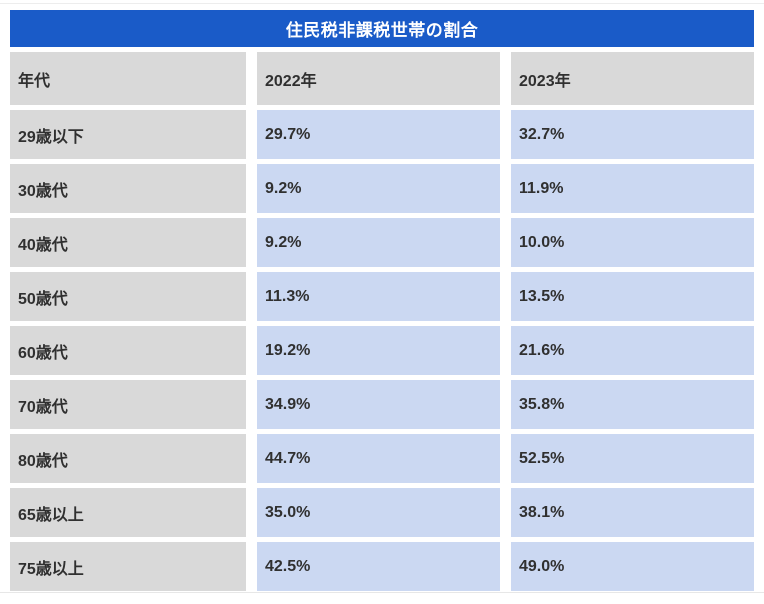  What do you see at coordinates (128, 350) in the screenshot?
I see `row-label-cell: 60歳代` at bounding box center [128, 350].